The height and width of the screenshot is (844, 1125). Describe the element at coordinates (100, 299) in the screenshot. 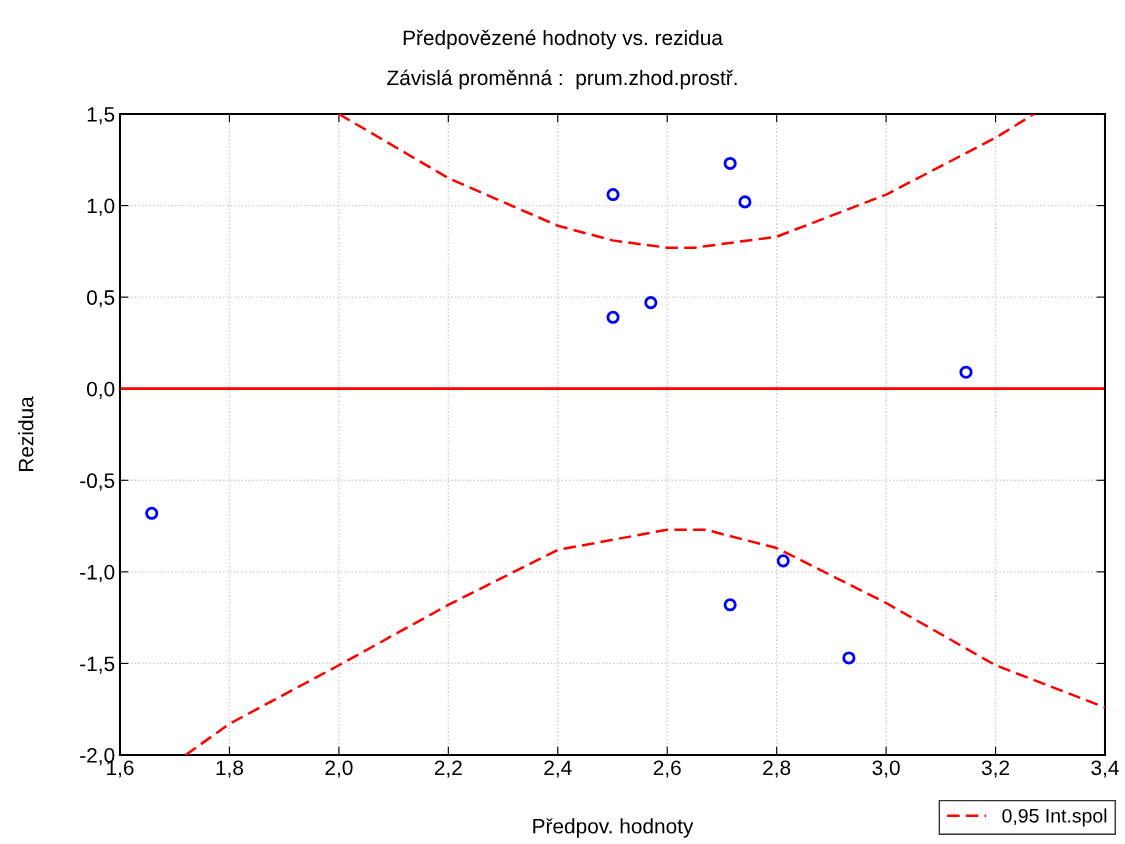

I see `y-tick-label: 0,5` at that location.